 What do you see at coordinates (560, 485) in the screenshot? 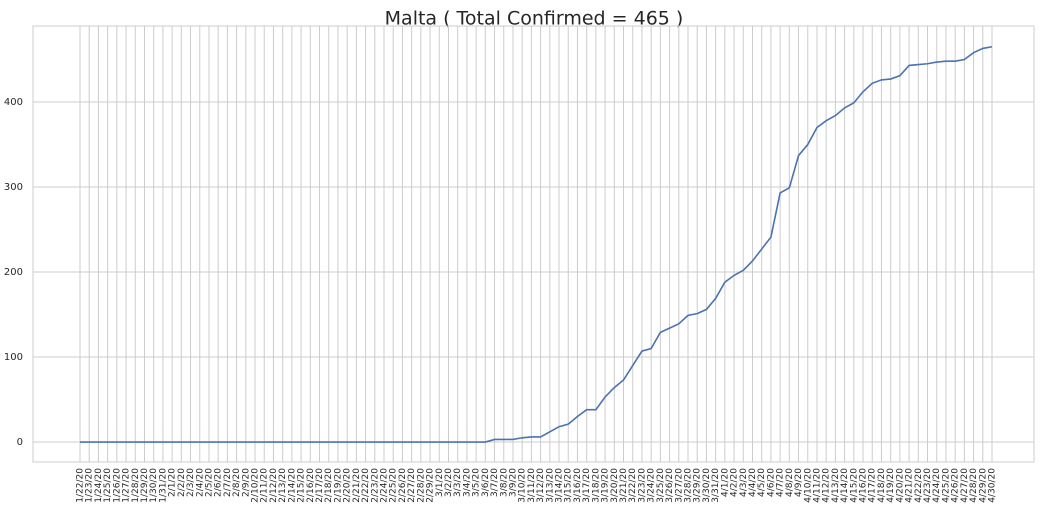
I see `x-tick-label: 3/14/20` at bounding box center [560, 485].